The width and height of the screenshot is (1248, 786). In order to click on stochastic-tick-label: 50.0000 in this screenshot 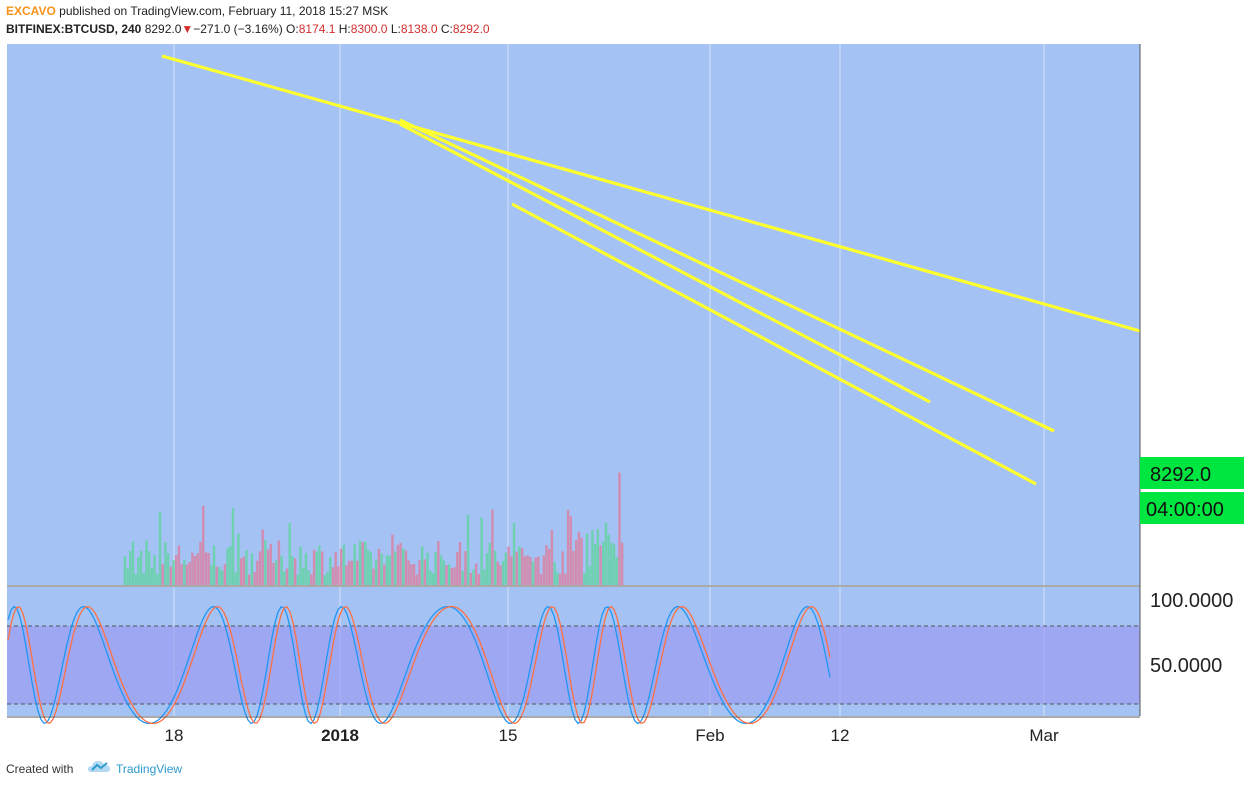, I will do `click(1186, 666)`.